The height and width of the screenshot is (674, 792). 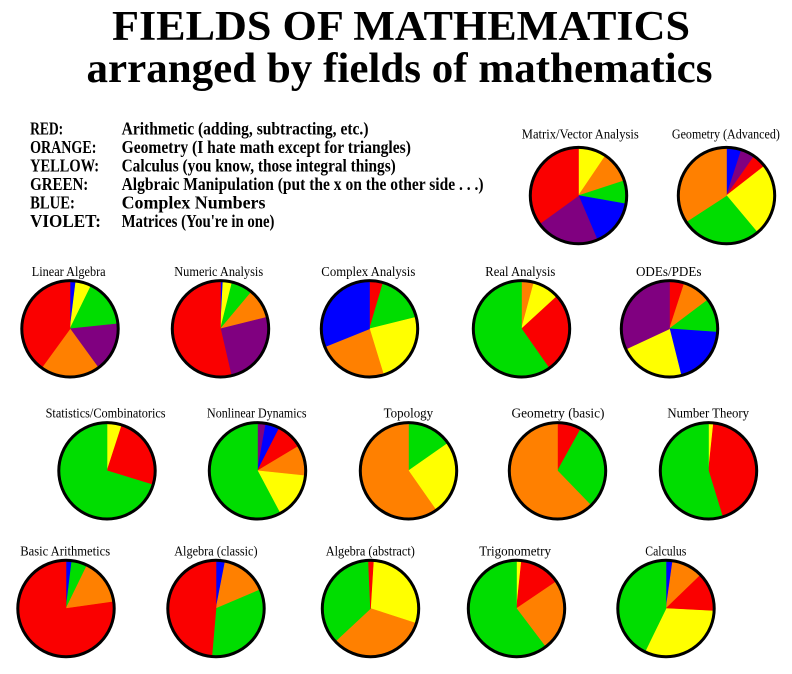 I want to click on svg-text: Calculus, so click(x=665, y=551).